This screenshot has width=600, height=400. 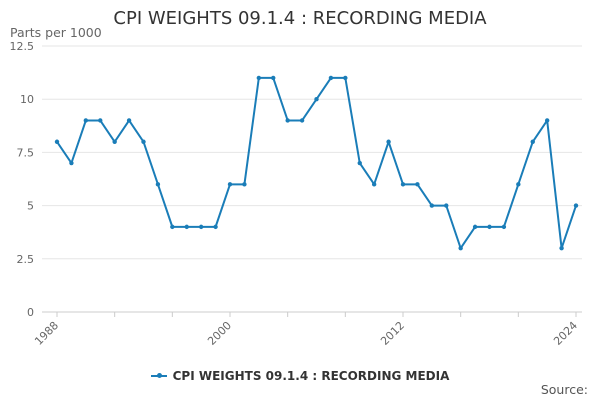 I want to click on chart-title: CPI WEIGHTS 09.1.4 : RECORDING MEDIA, so click(x=300, y=18).